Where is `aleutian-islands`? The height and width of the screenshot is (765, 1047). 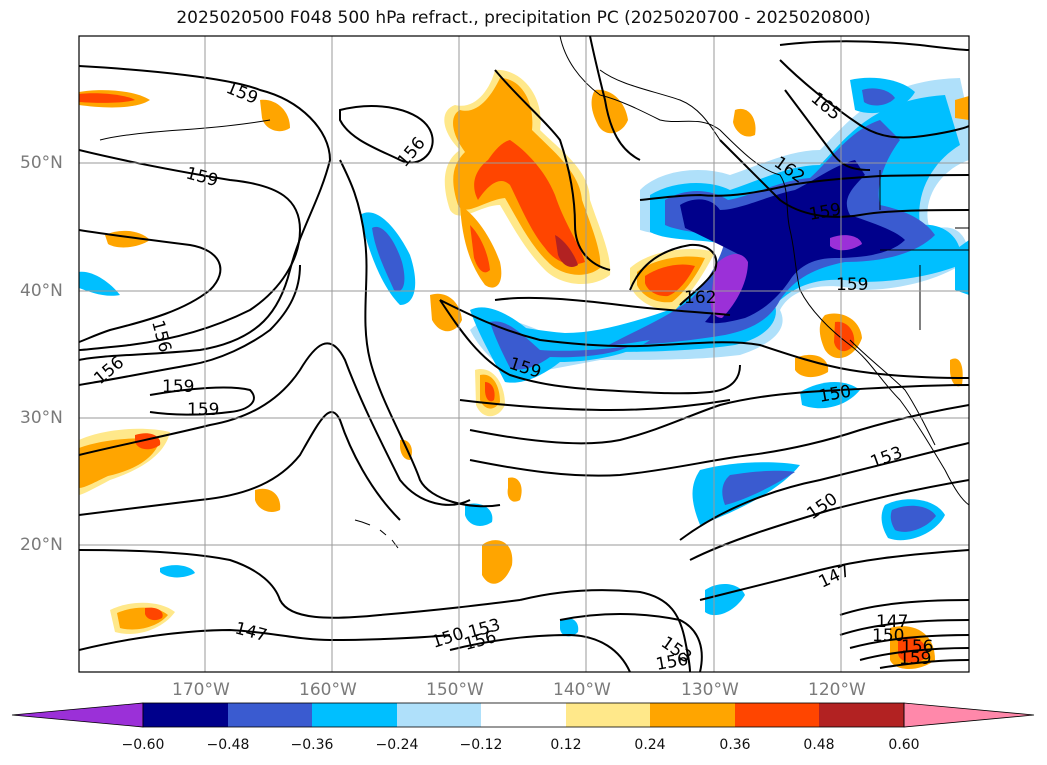 aleutian-islands is located at coordinates (185, 130).